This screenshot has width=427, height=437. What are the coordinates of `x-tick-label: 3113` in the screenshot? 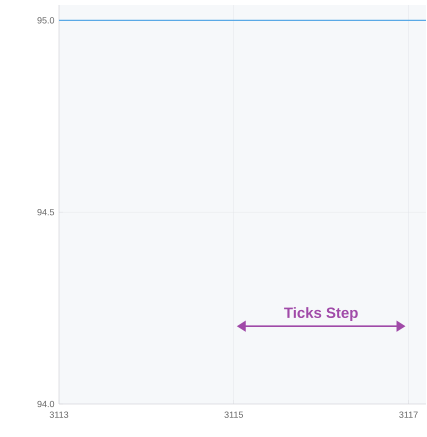 It's located at (59, 415).